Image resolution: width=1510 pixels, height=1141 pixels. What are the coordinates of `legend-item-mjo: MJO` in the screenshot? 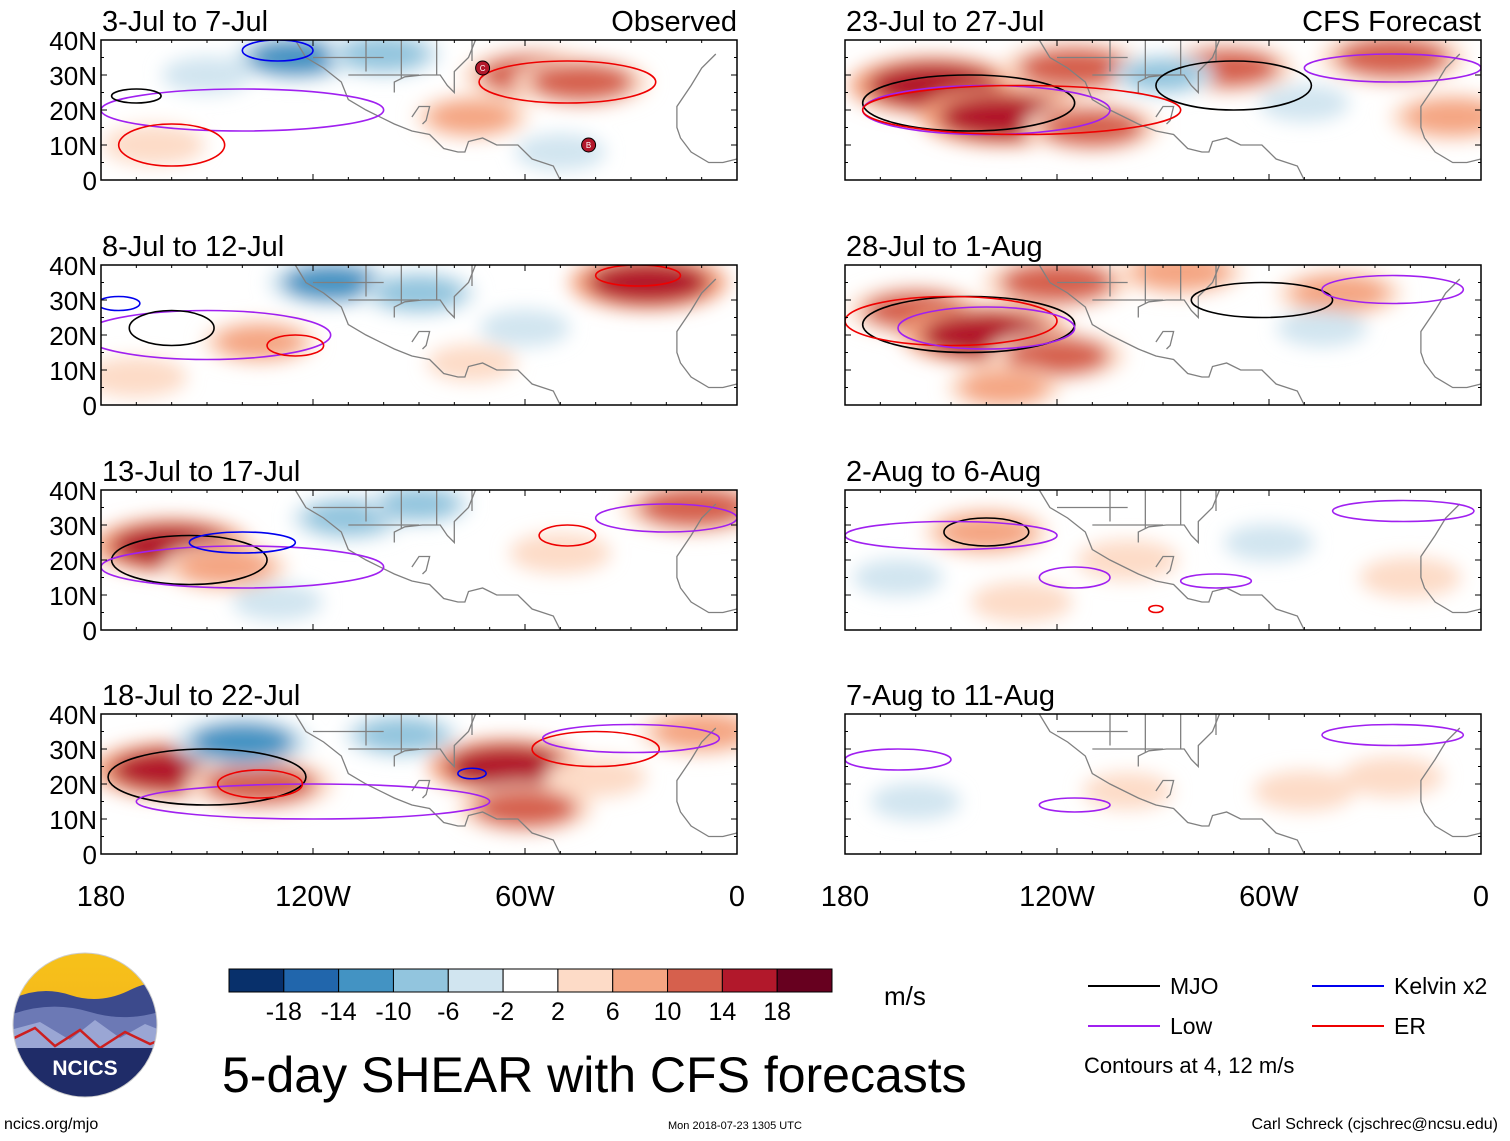 It's located at (1153, 986).